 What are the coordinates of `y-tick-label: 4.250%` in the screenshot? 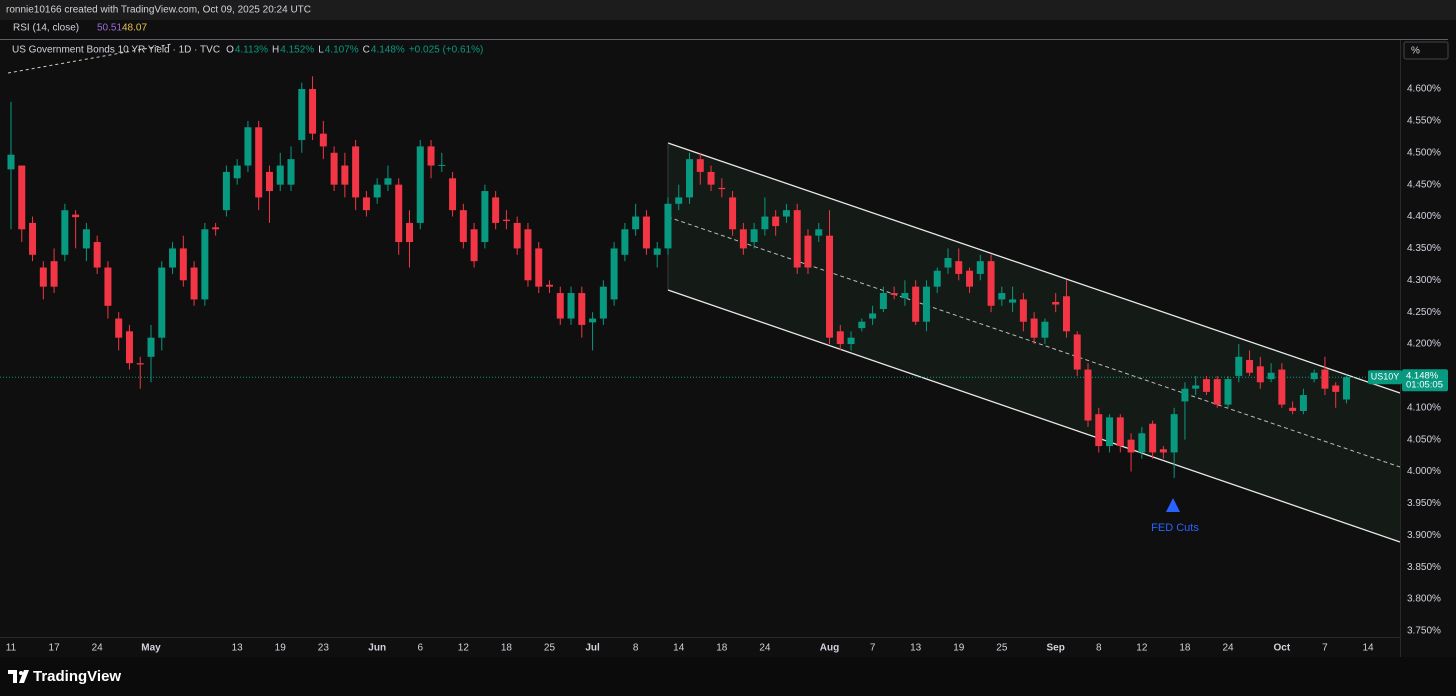 It's located at (1424, 312).